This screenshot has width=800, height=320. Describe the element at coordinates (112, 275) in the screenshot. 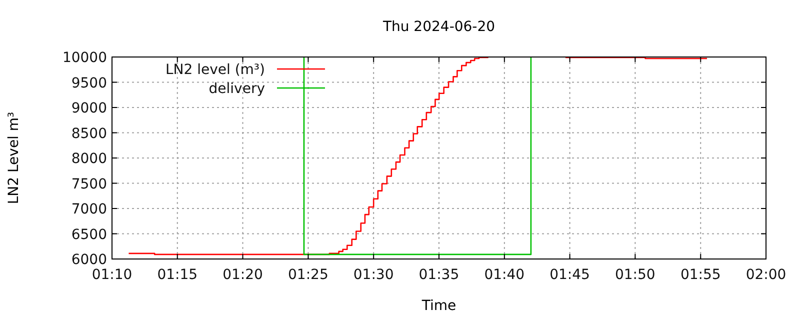

I see `x-tick-label: 01:10` at that location.